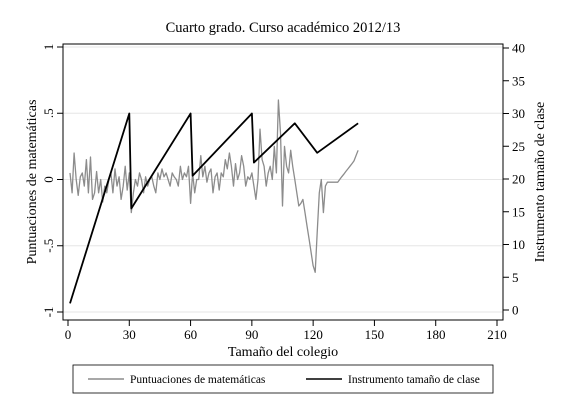  Describe the element at coordinates (48, 179) in the screenshot. I see `y-left-tick-label-2: 0` at that location.